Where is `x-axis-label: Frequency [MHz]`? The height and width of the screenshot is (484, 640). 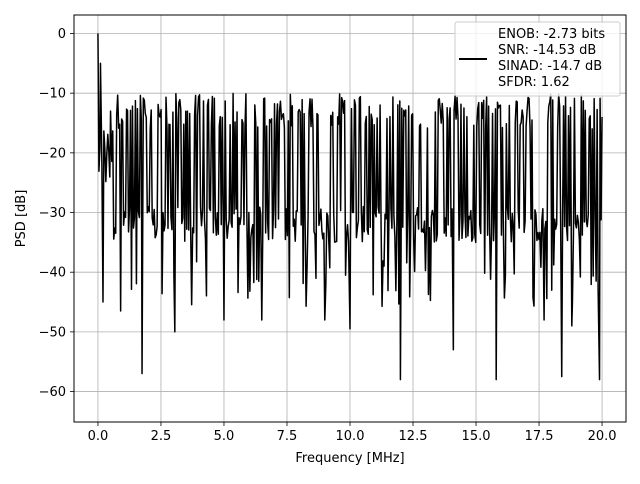
x-axis-label: Frequency [MHz] is located at coordinates (349, 458).